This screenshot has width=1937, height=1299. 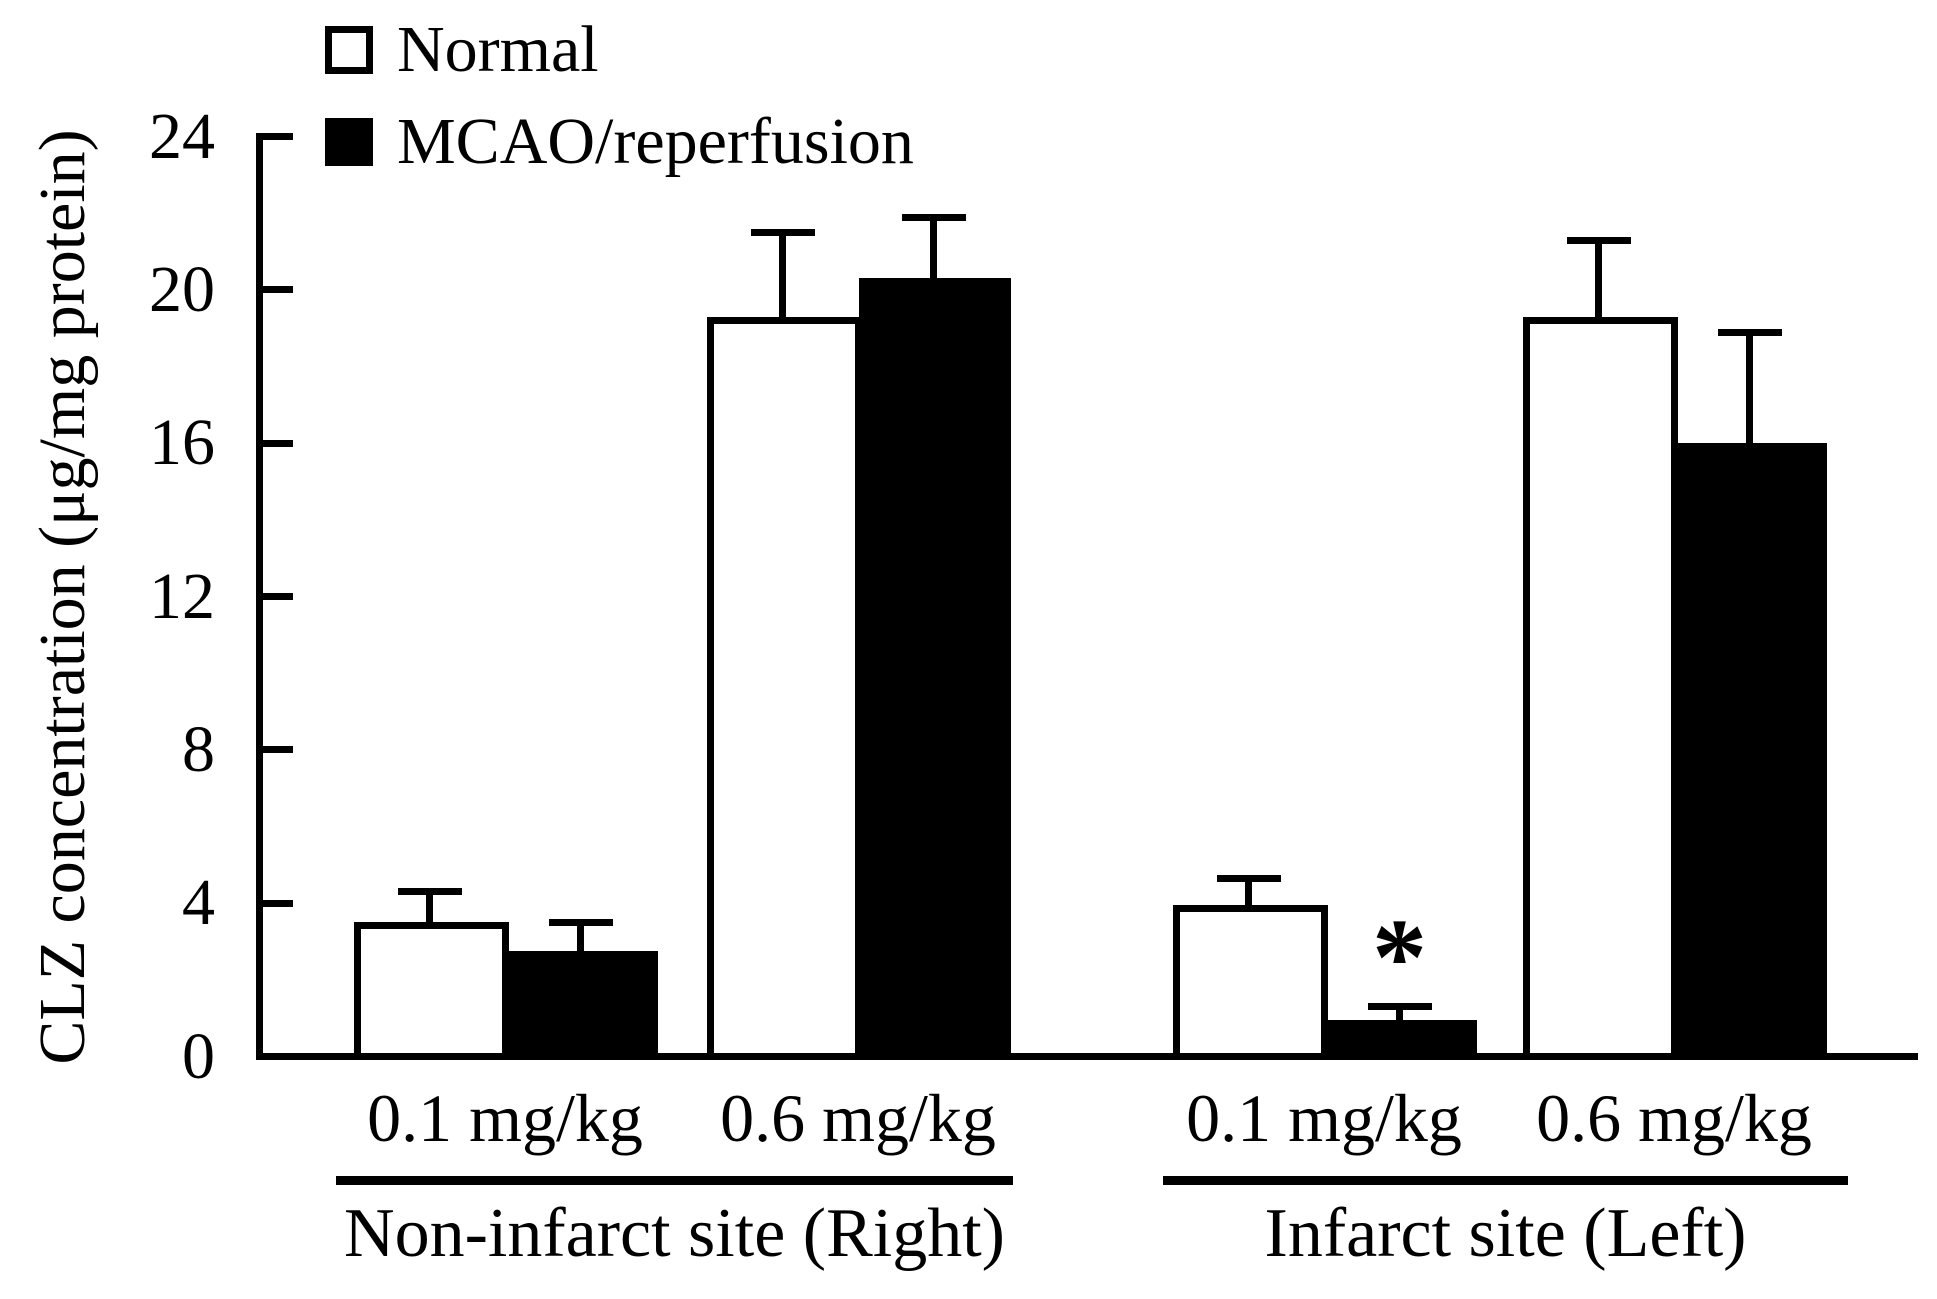 What do you see at coordinates (182, 596) in the screenshot?
I see `y-tick-label: 12` at bounding box center [182, 596].